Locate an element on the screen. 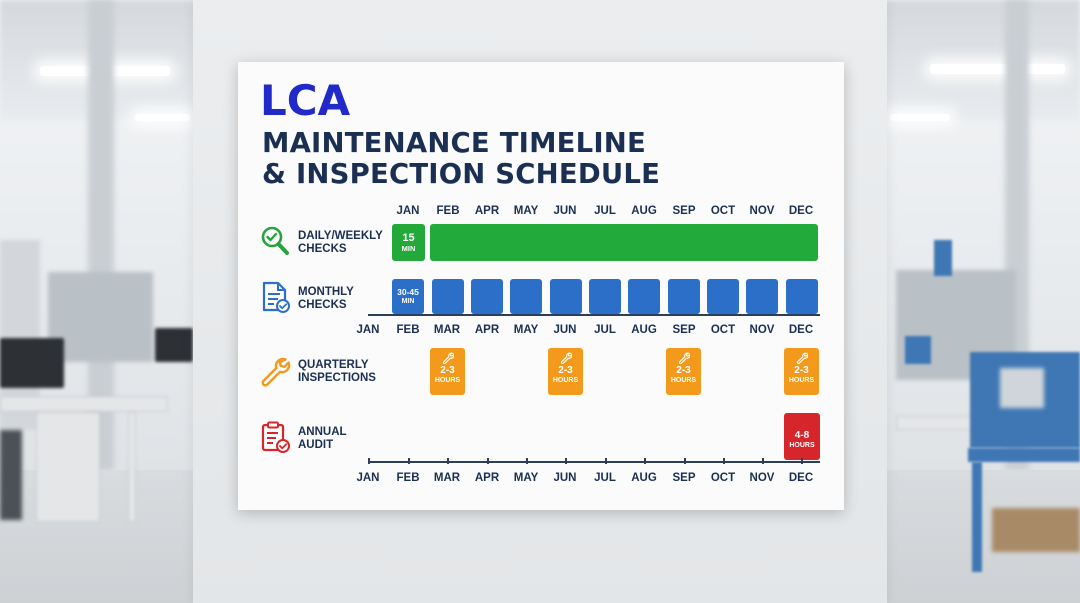 Image resolution: width=1080 pixels, height=603 pixels. quarterly-label: QUARTERLY INSPECTIONS is located at coordinates (337, 371).